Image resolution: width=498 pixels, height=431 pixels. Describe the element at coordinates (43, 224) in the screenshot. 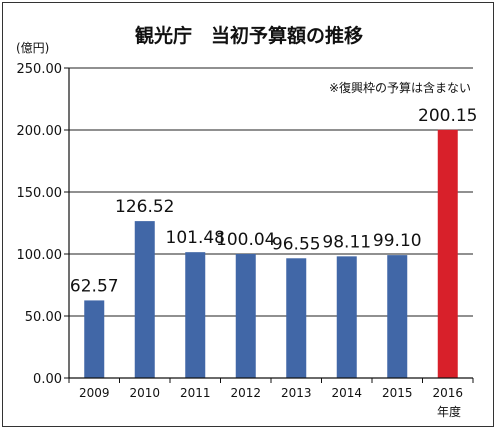

I see `y-axis-ticks: 0.00 50.00 100.00 150.00 200.00 250.00` at that location.